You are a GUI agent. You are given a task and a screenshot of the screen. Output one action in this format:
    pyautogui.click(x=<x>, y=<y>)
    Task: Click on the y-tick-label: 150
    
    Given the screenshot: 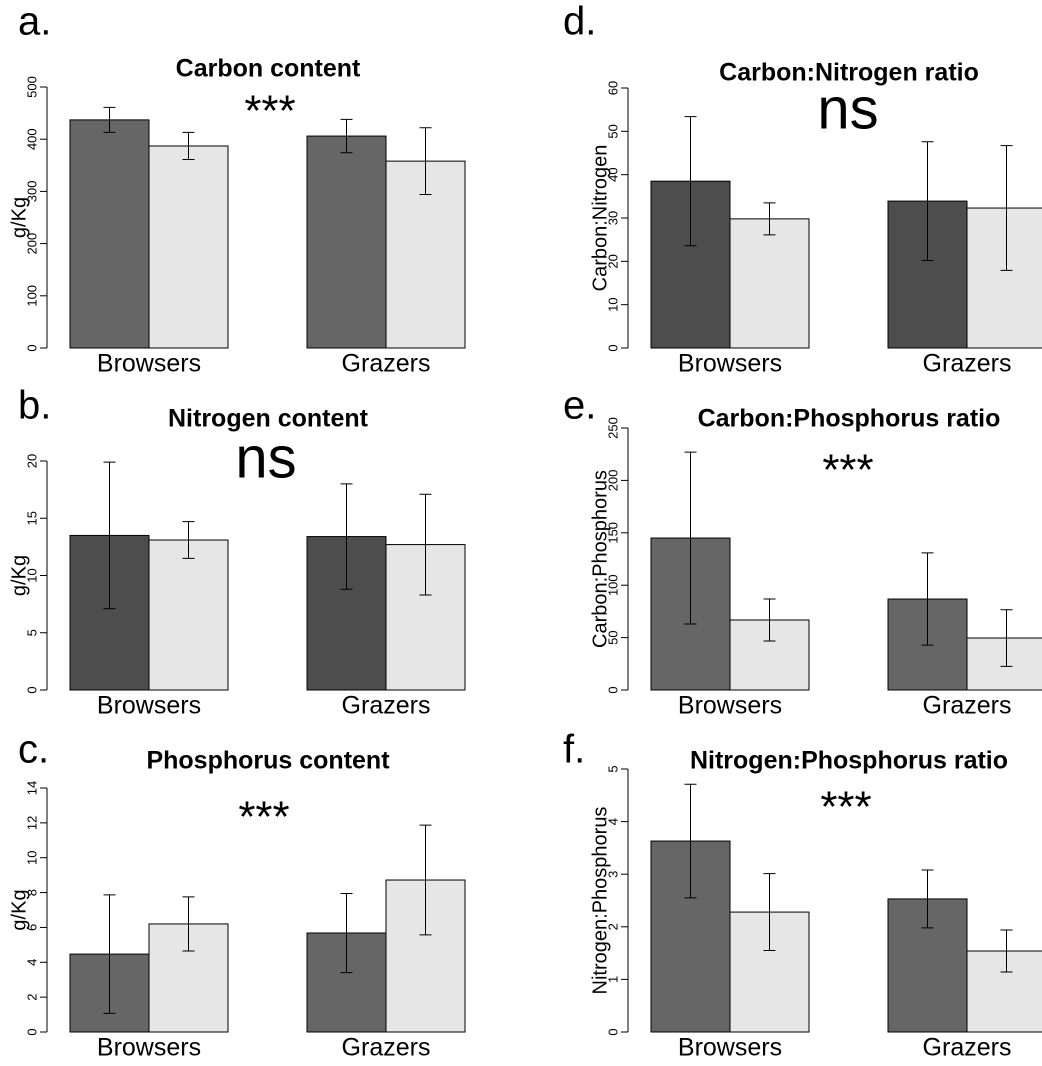 What is the action you would take?
    pyautogui.click(x=612, y=533)
    